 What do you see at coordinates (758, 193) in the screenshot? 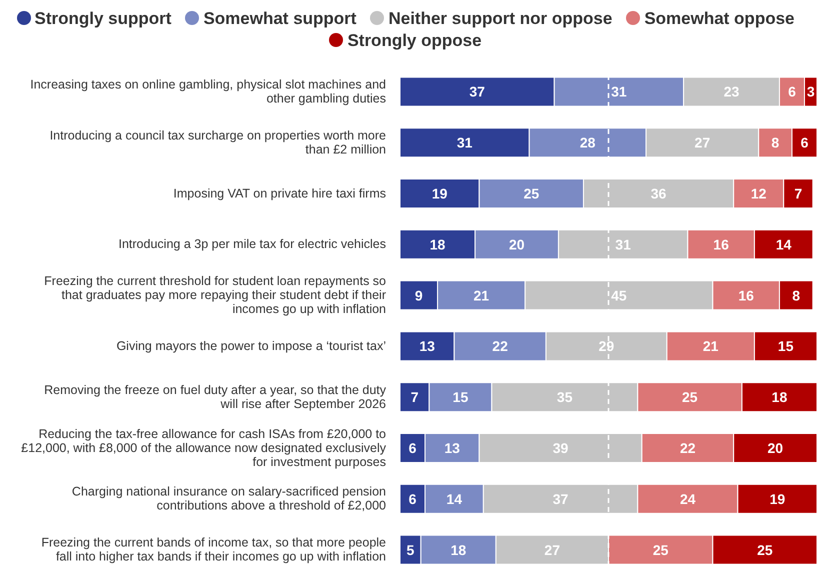
I see `data-label: 12` at bounding box center [758, 193].